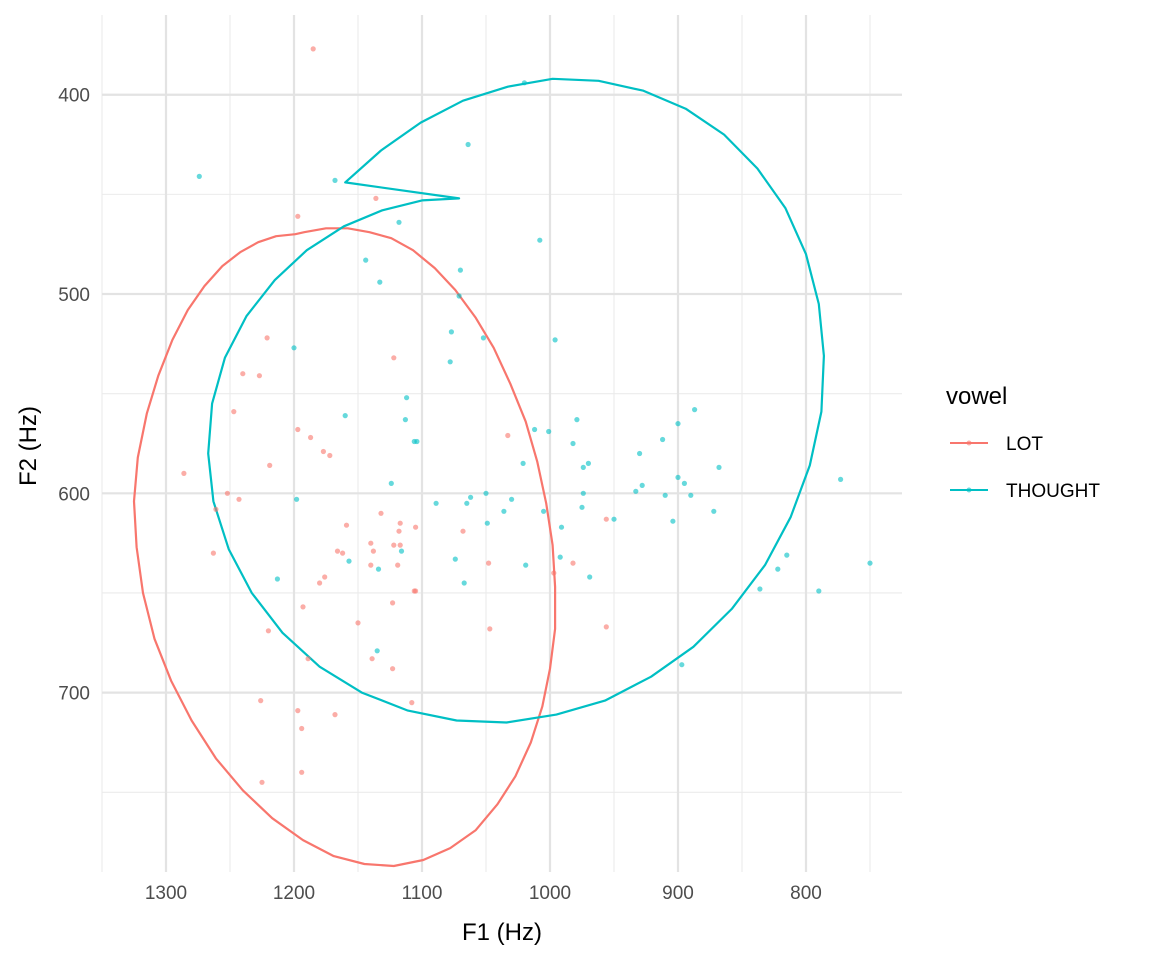  Describe the element at coordinates (502, 932) in the screenshot. I see `x-axis-title: F1 (Hz)` at that location.